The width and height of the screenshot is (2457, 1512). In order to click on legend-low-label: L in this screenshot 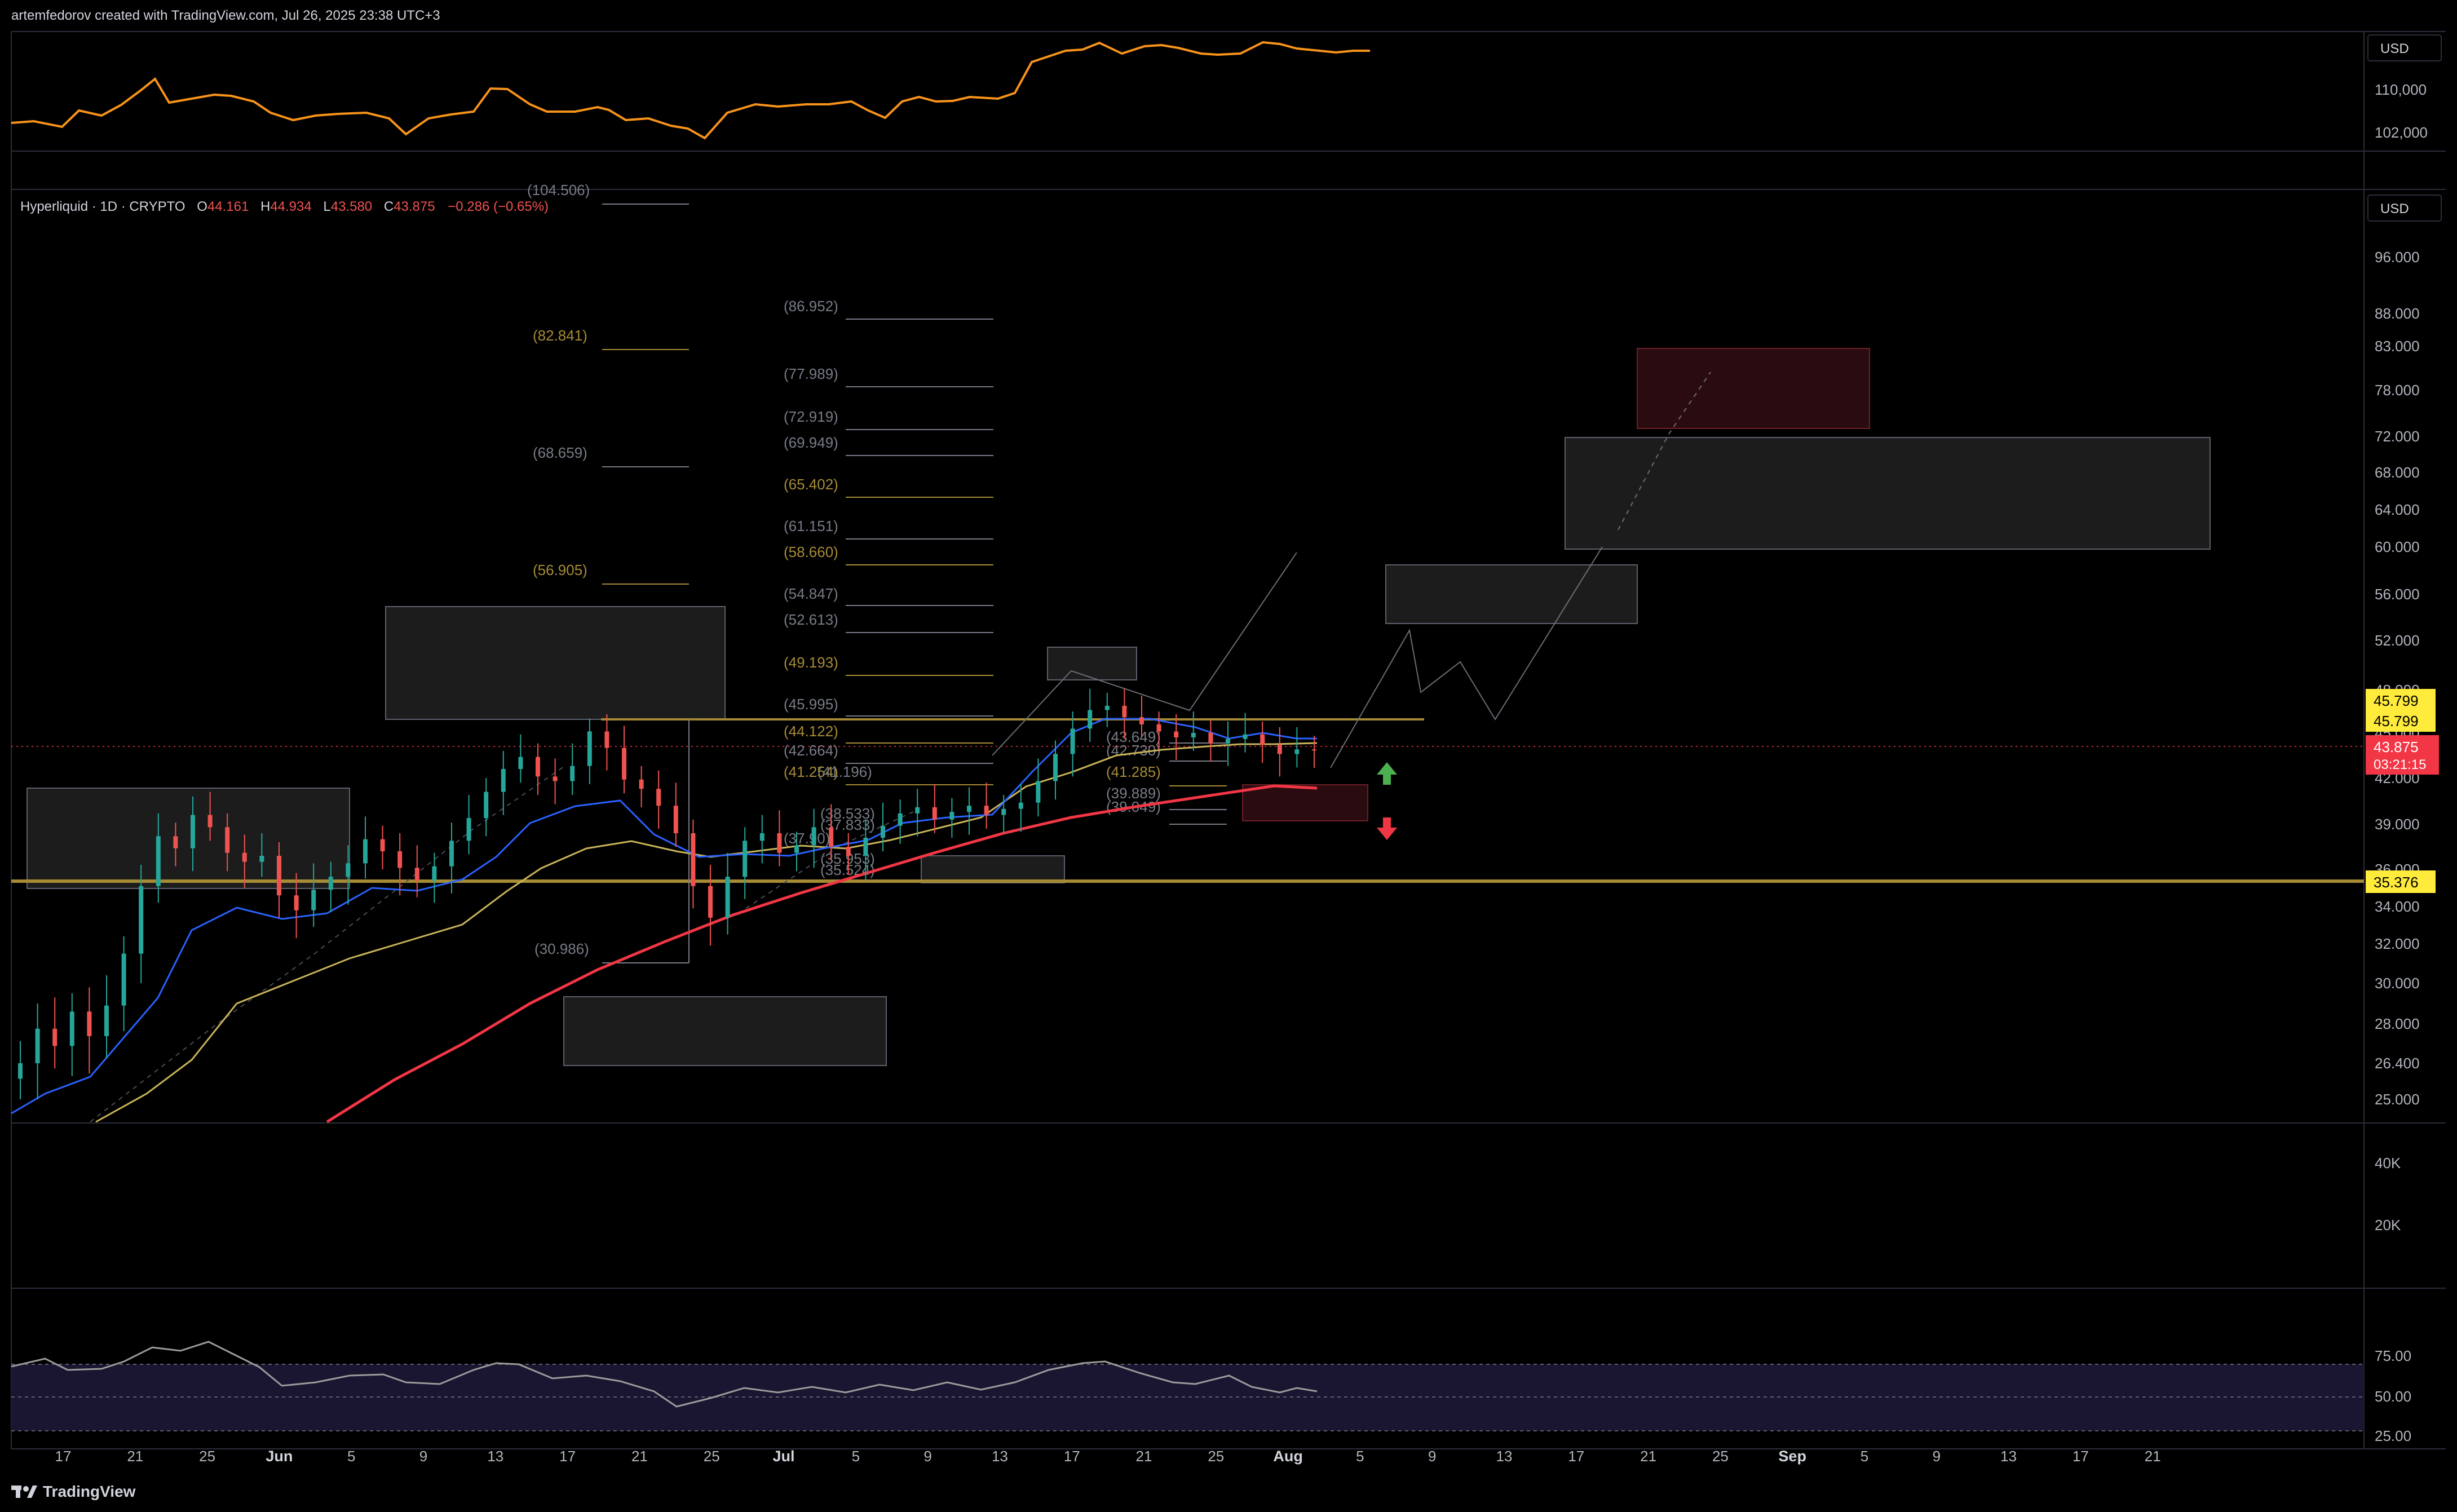, I will do `click(327, 206)`.